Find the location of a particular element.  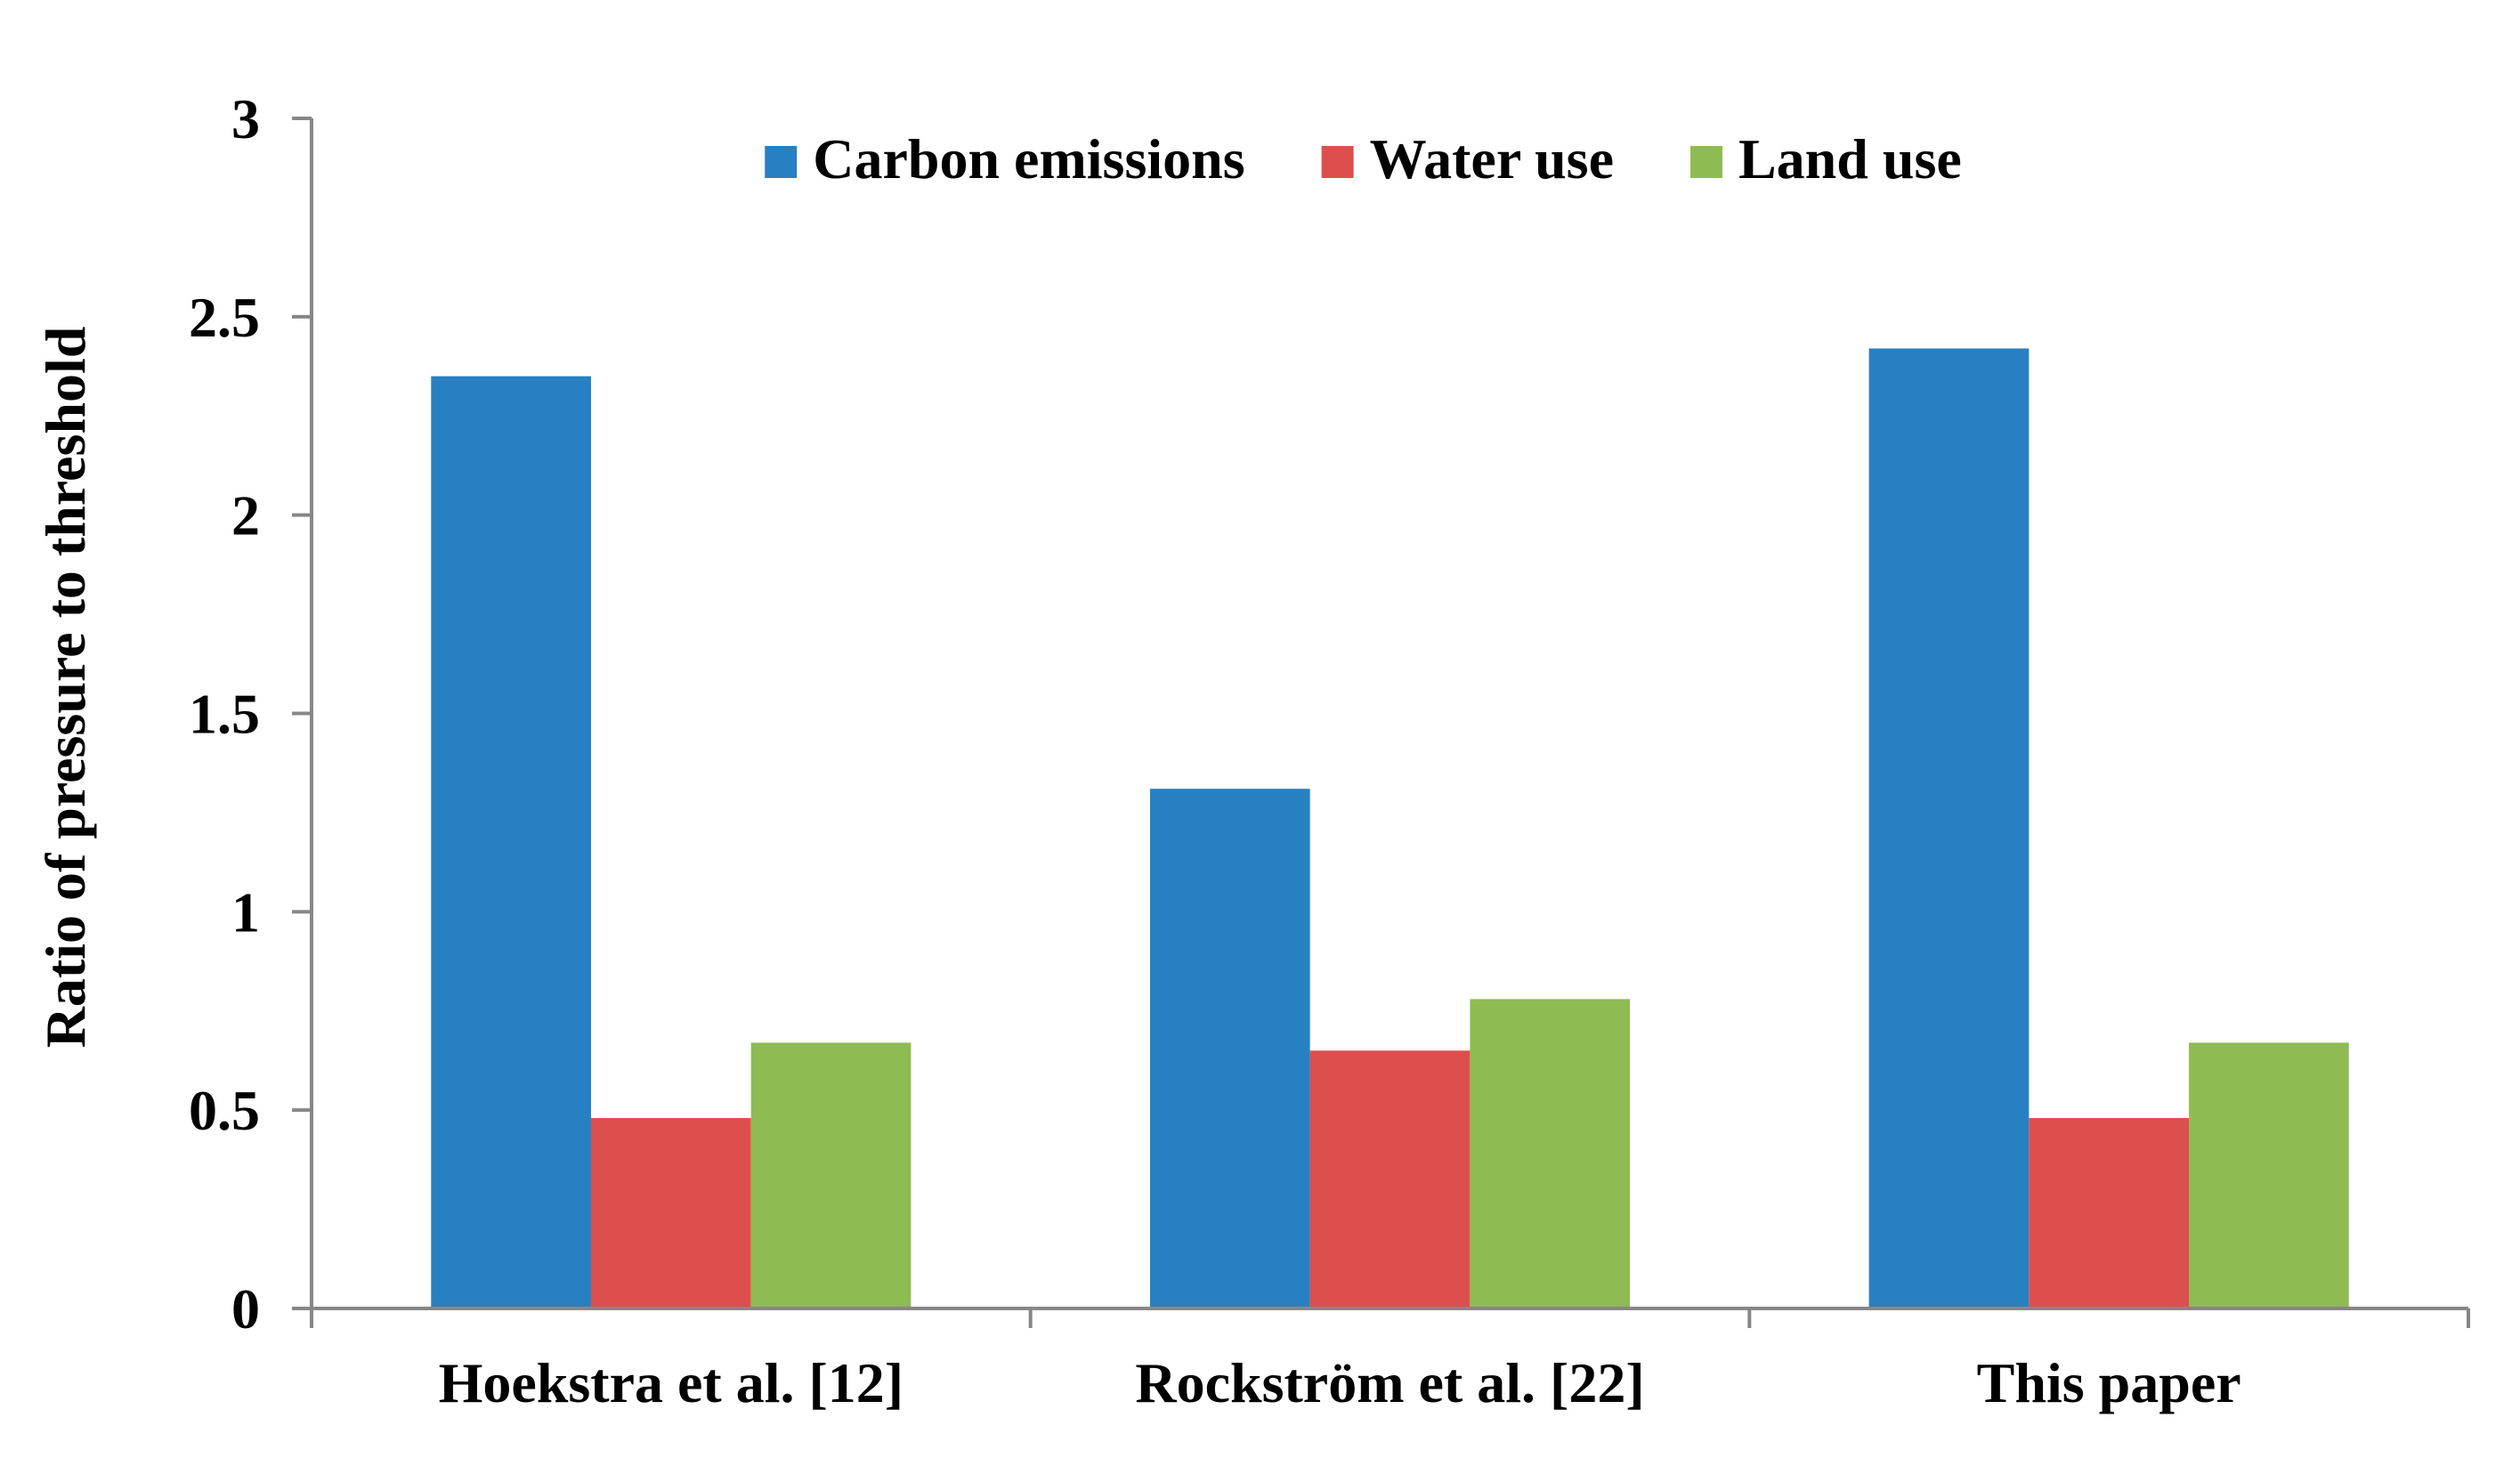

legend-item-water-use: Water use is located at coordinates (1467, 159).